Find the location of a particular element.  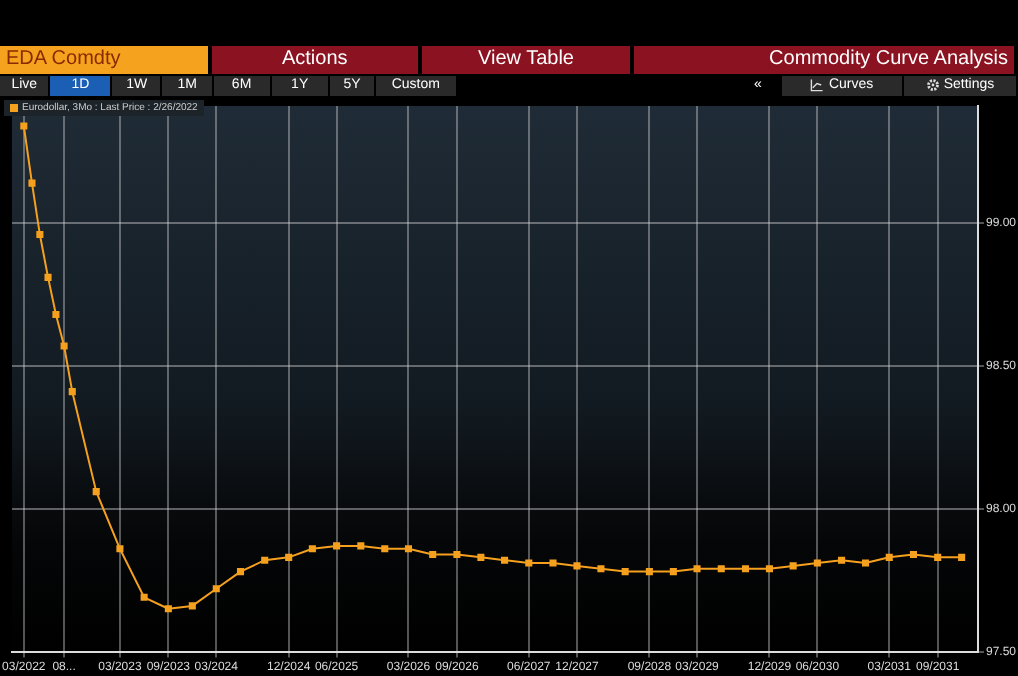

text: EDA Comdty is located at coordinates (63, 59).